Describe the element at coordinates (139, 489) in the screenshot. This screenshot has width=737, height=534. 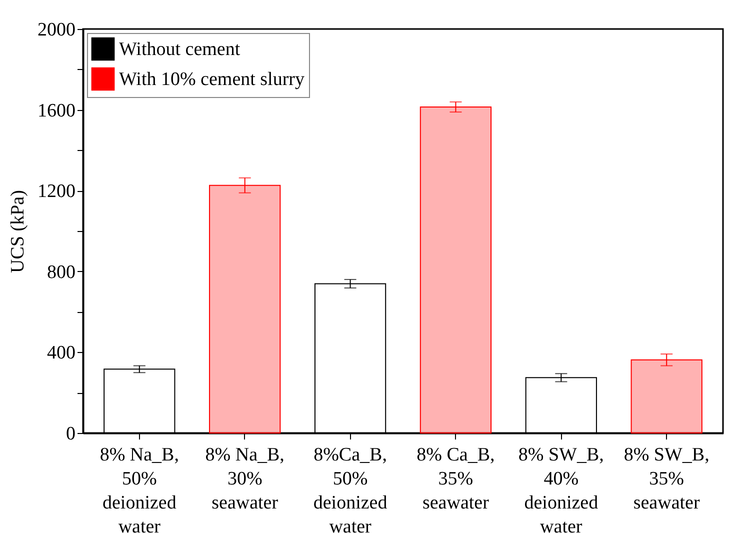
I see `x-tick-label: 8% Na_B, 50% deionized water` at that location.